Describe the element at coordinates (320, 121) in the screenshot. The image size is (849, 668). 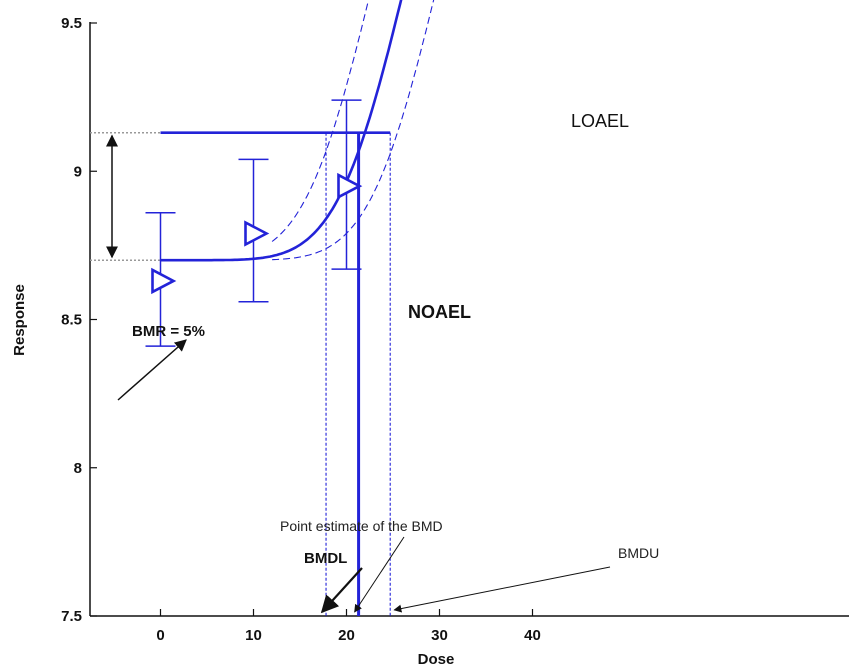
I see `confidence-upper-curve` at that location.